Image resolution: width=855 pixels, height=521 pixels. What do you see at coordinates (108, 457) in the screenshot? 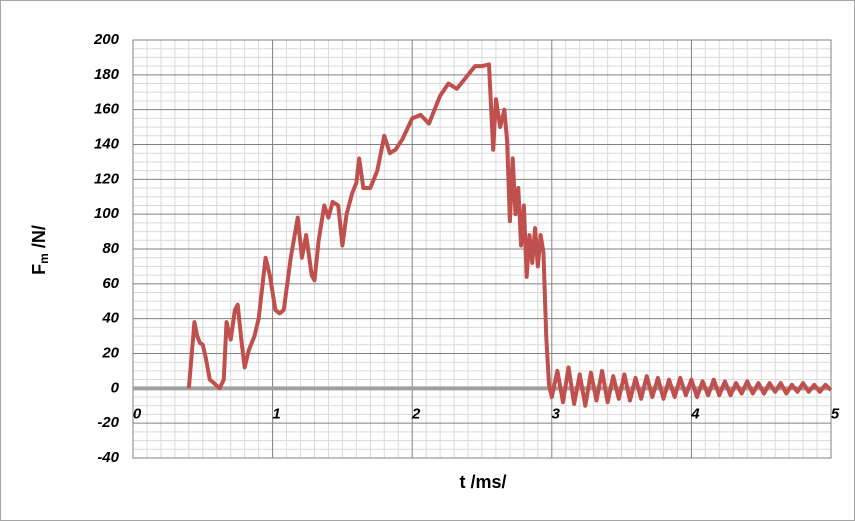
I see `y-tick-label: -40` at bounding box center [108, 457].